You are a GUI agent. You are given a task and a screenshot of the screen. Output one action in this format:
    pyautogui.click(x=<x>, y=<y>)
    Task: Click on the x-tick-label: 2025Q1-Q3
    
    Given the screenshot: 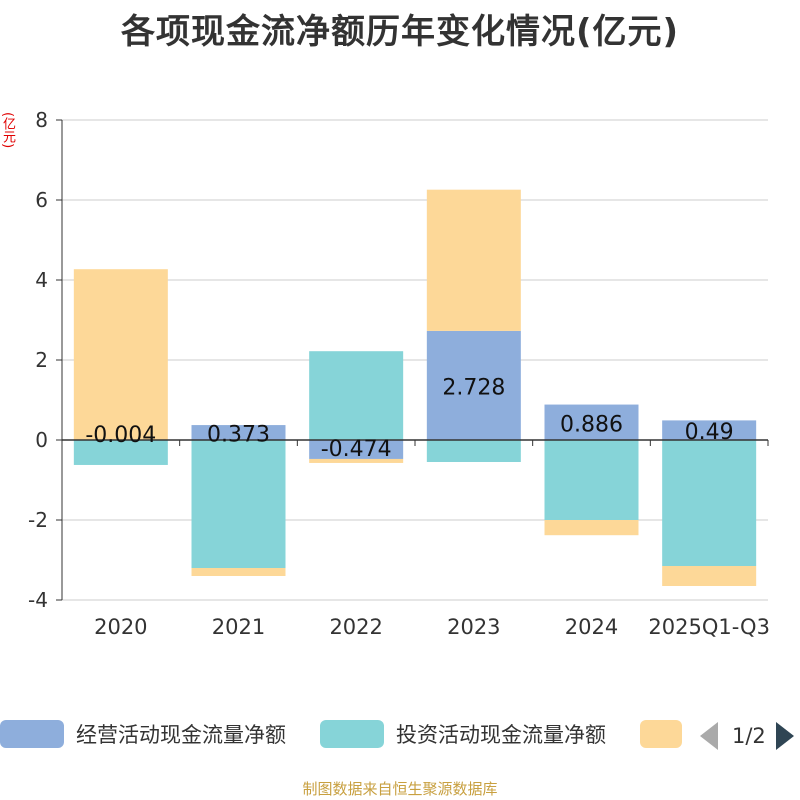 What is the action you would take?
    pyautogui.click(x=709, y=627)
    